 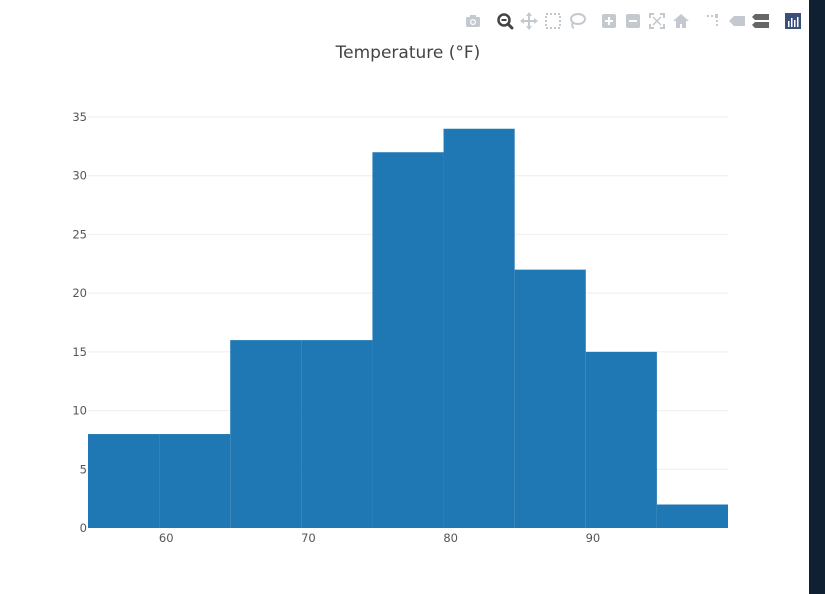 I want to click on x-axis-ticks: 60 70 80 90, so click(x=379, y=538).